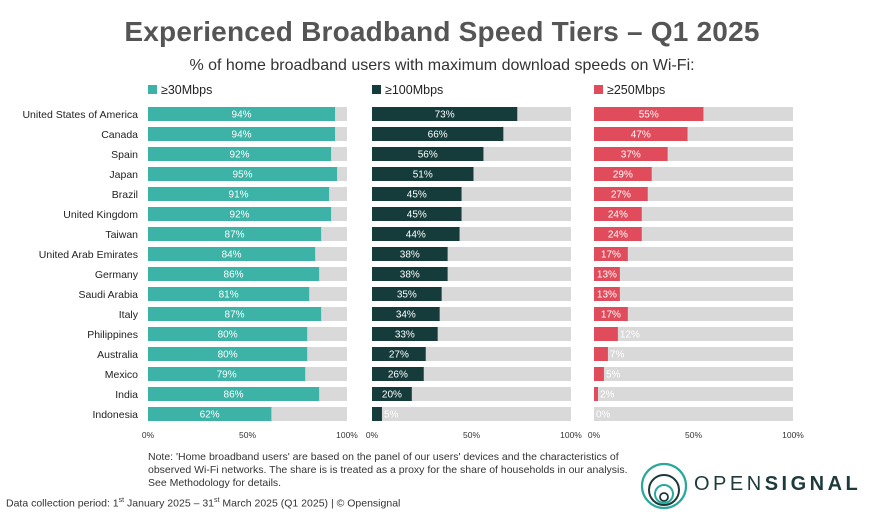  I want to click on data-label: 38%, so click(410, 275).